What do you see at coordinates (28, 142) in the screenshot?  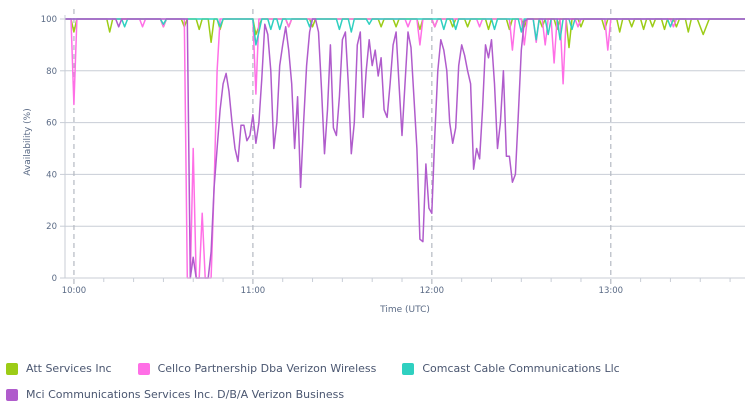 I see `y-axis-title: Availability (%)` at bounding box center [28, 142].